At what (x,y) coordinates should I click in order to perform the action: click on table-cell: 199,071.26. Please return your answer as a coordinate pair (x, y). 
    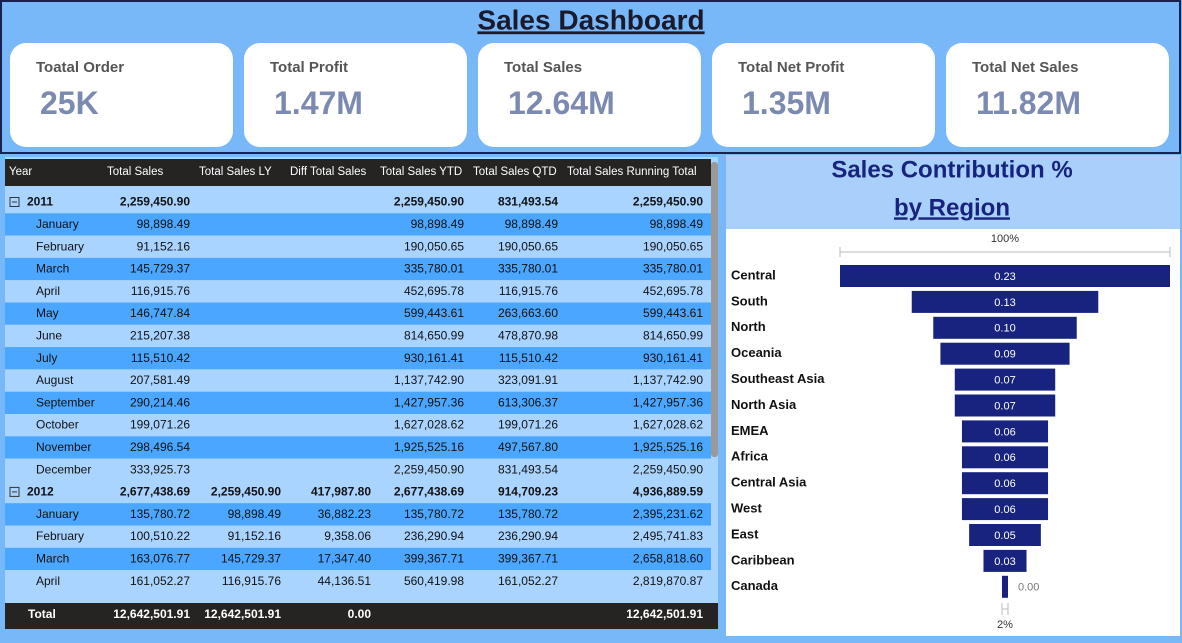
    Looking at the image, I should click on (160, 425).